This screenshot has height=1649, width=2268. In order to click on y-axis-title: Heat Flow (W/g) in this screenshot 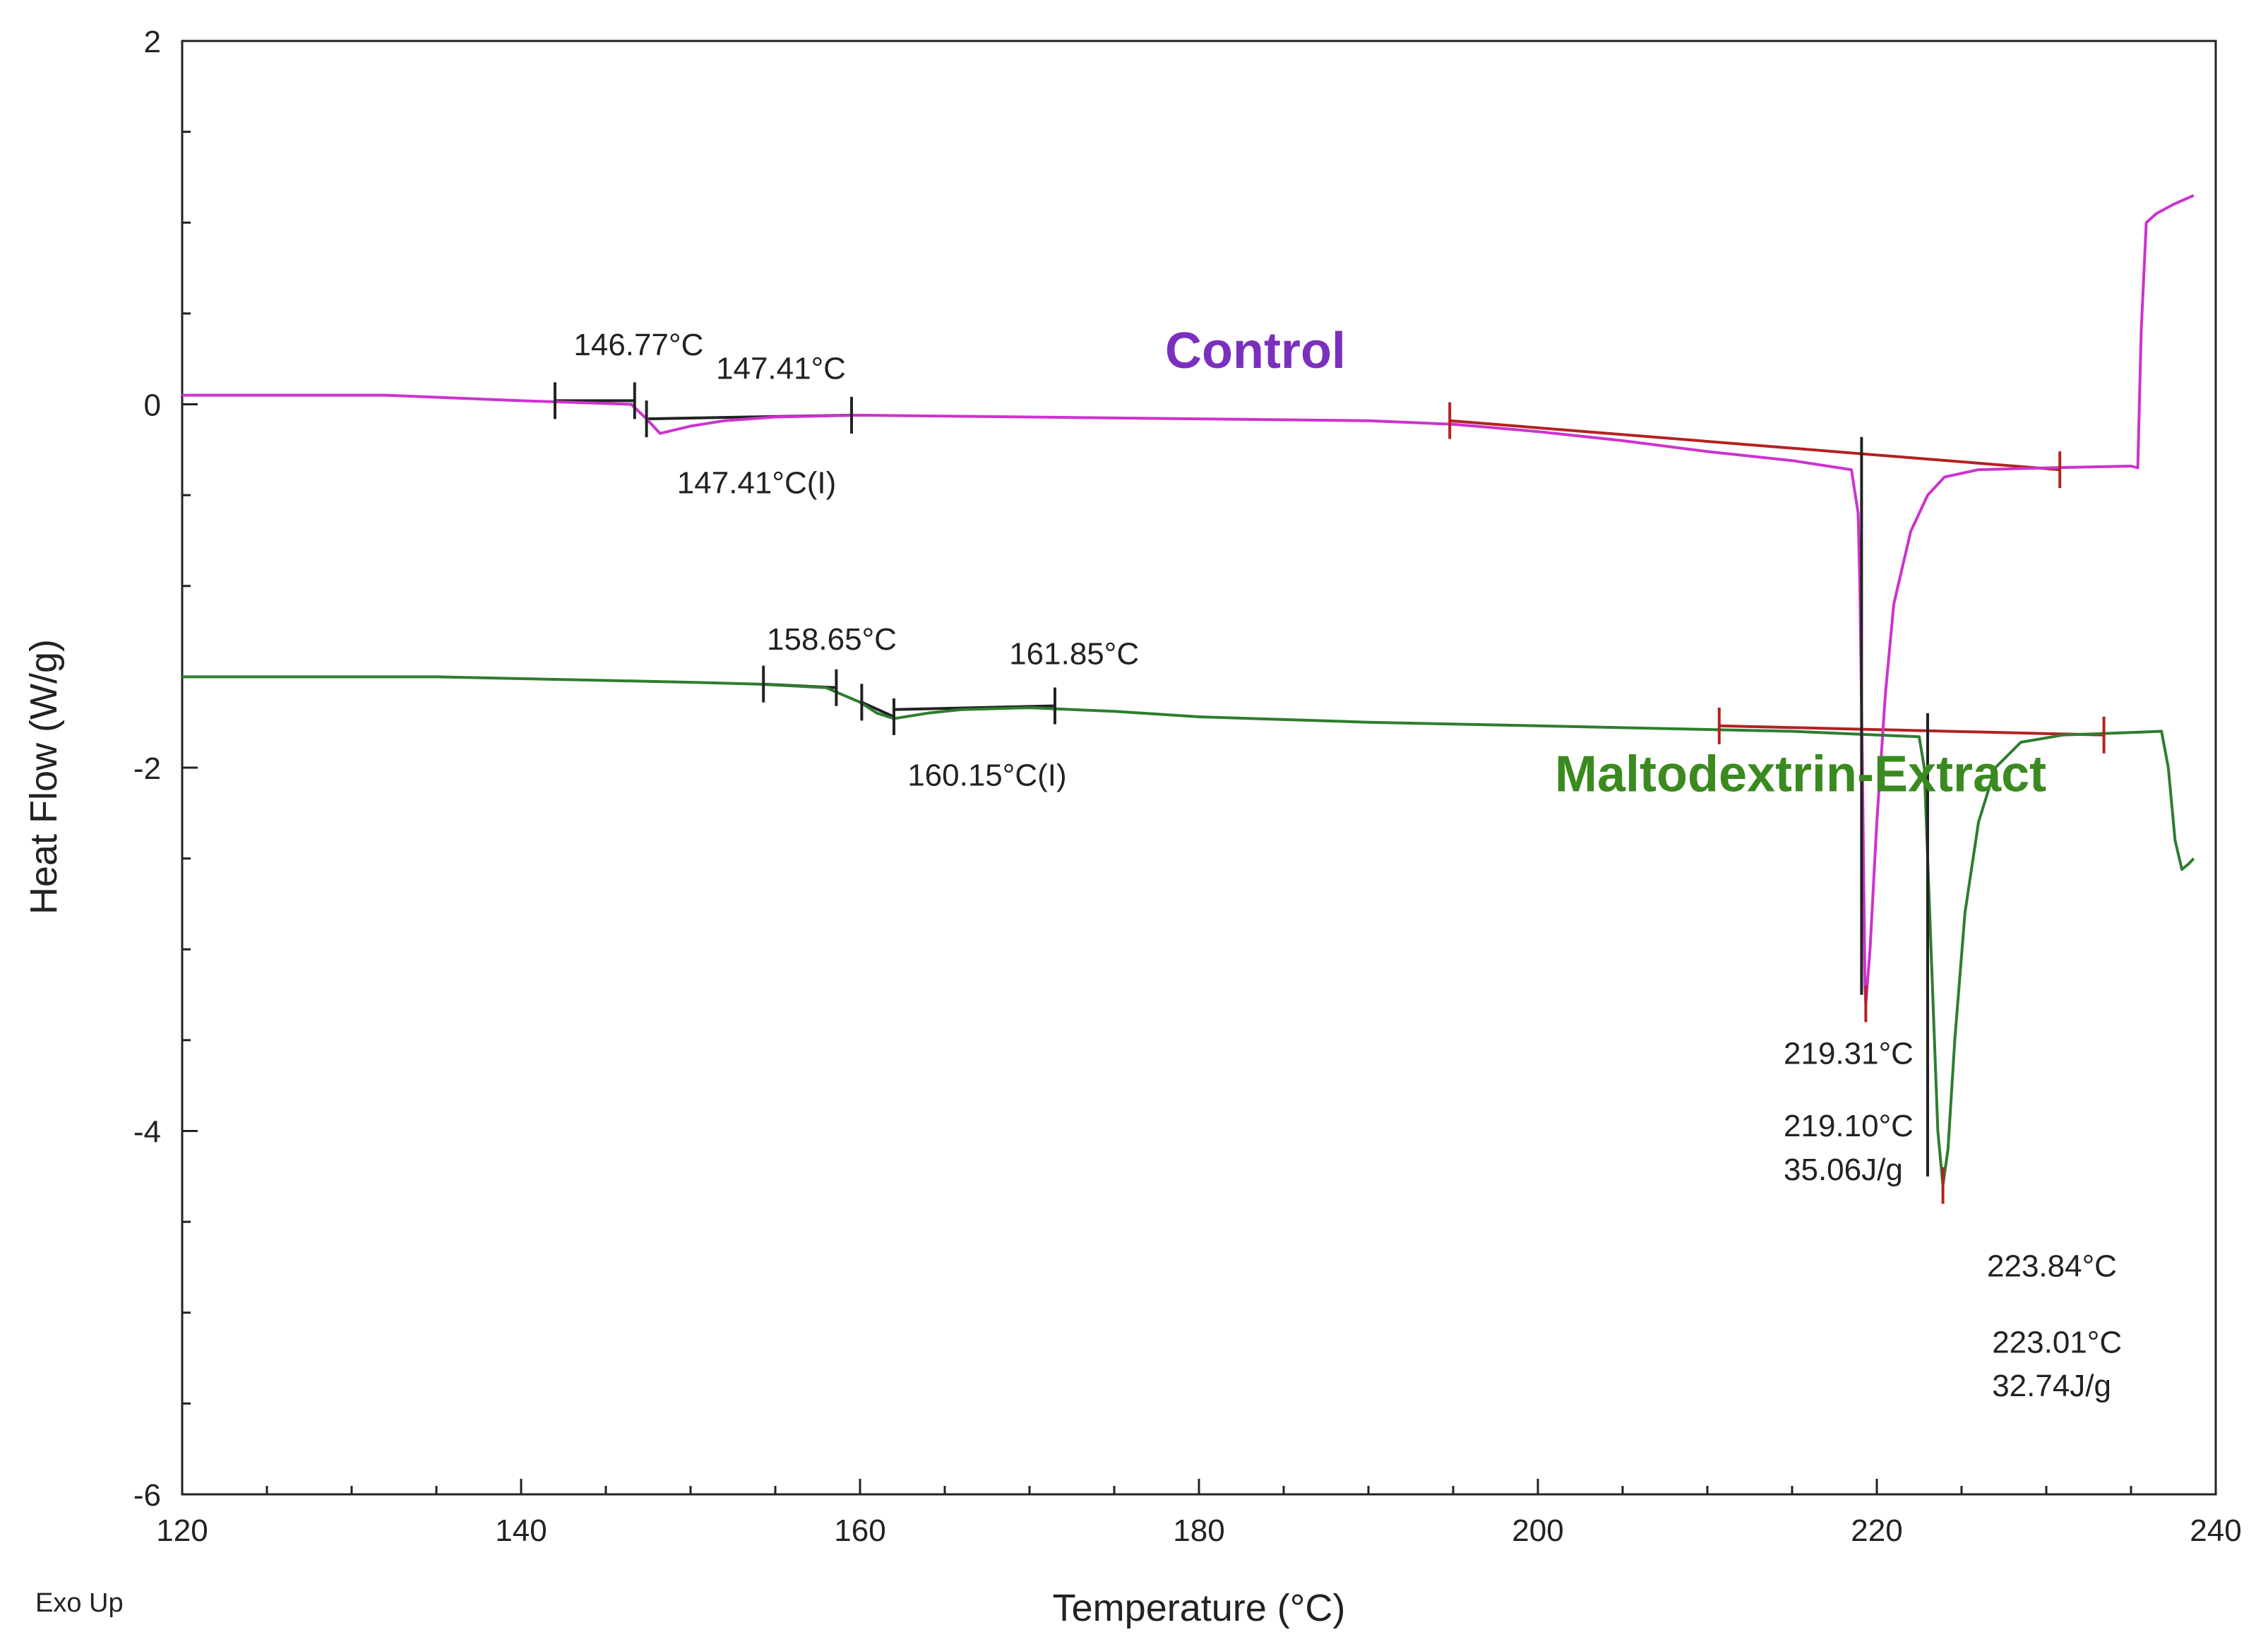, I will do `click(44, 777)`.